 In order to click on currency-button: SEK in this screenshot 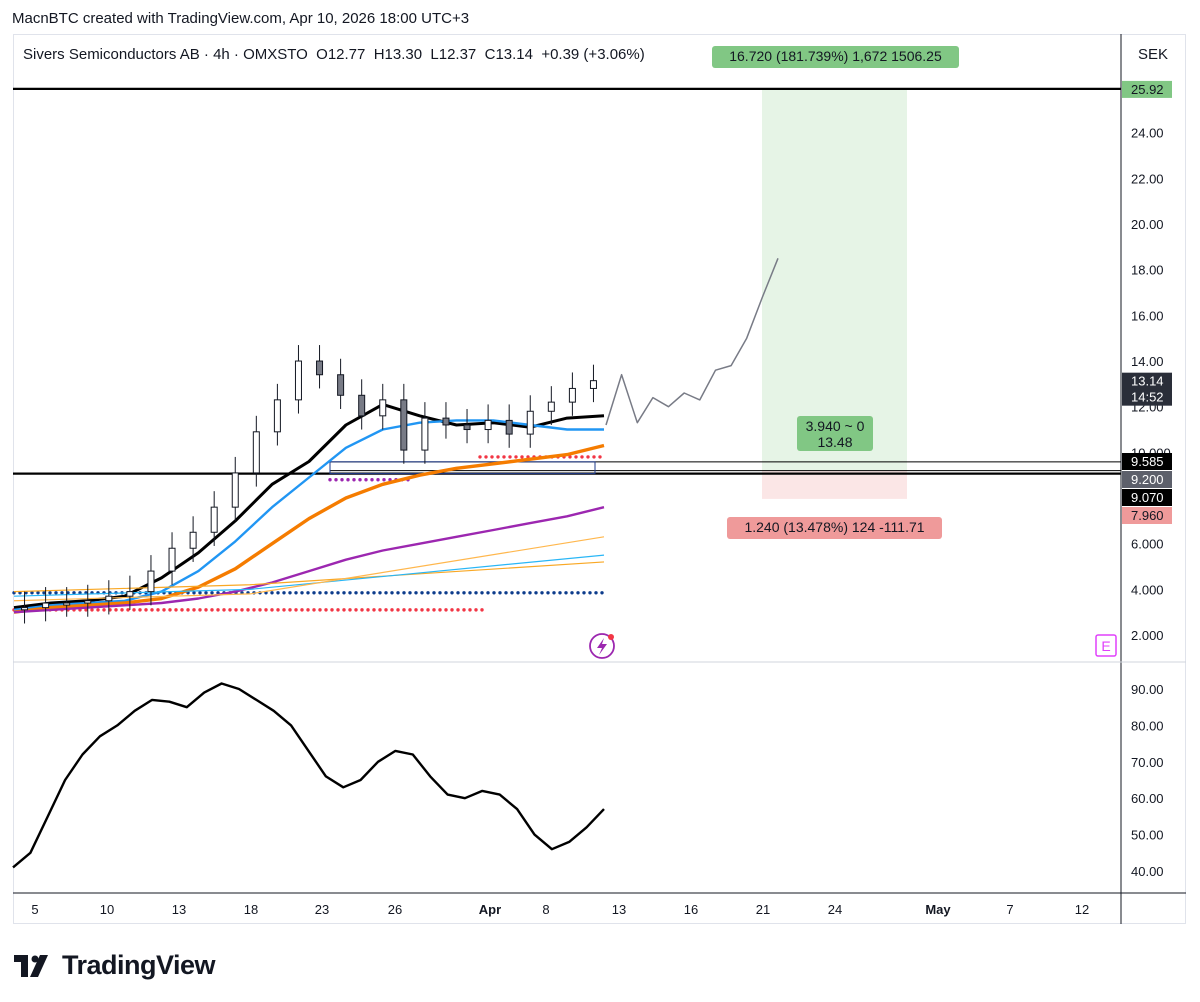, I will do `click(1153, 54)`.